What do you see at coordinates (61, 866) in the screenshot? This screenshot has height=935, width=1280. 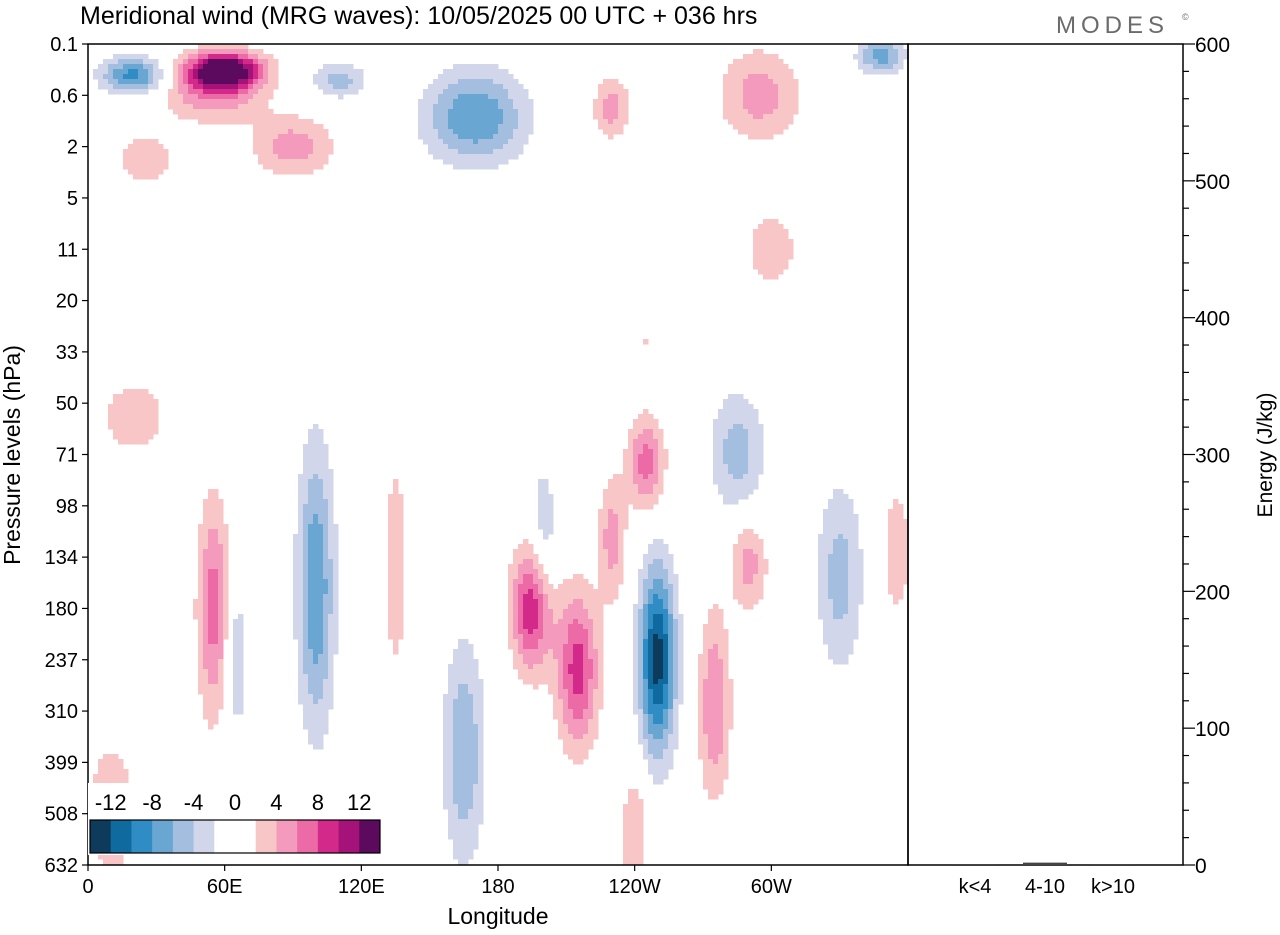 I see `y-tick-label: 632` at bounding box center [61, 866].